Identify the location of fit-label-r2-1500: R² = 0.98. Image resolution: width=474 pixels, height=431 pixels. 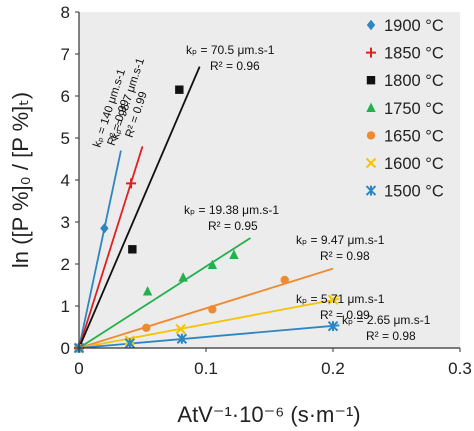
(391, 336).